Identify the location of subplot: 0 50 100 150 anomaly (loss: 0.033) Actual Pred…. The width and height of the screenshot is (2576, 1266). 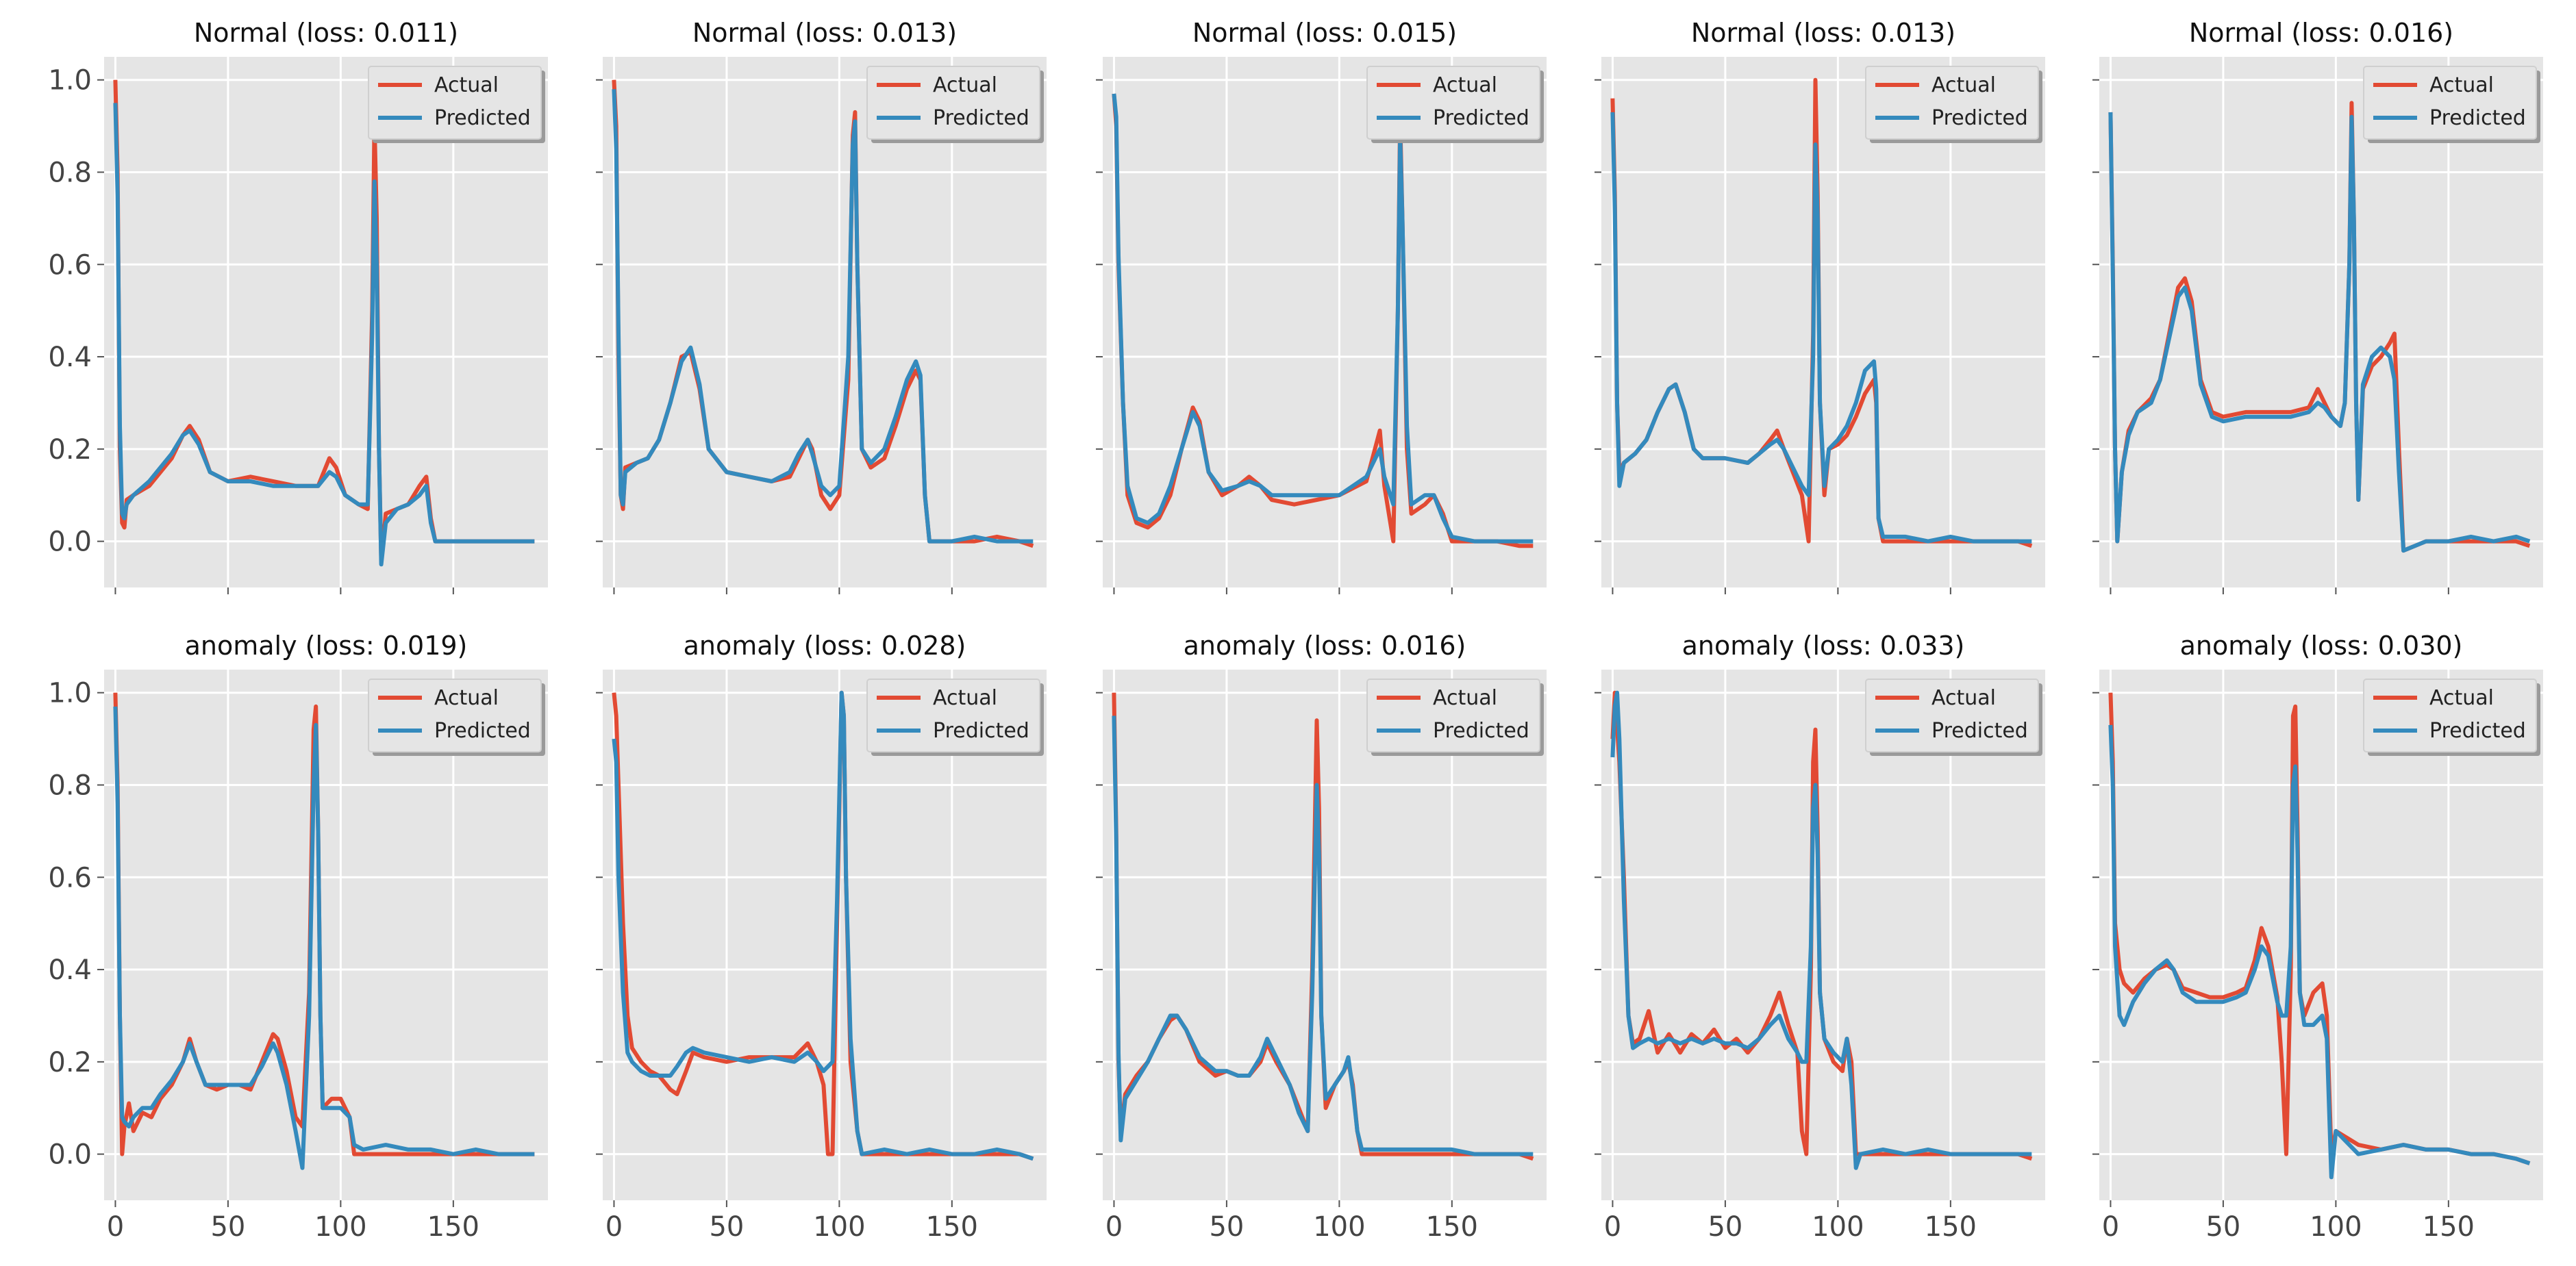
(1820, 937).